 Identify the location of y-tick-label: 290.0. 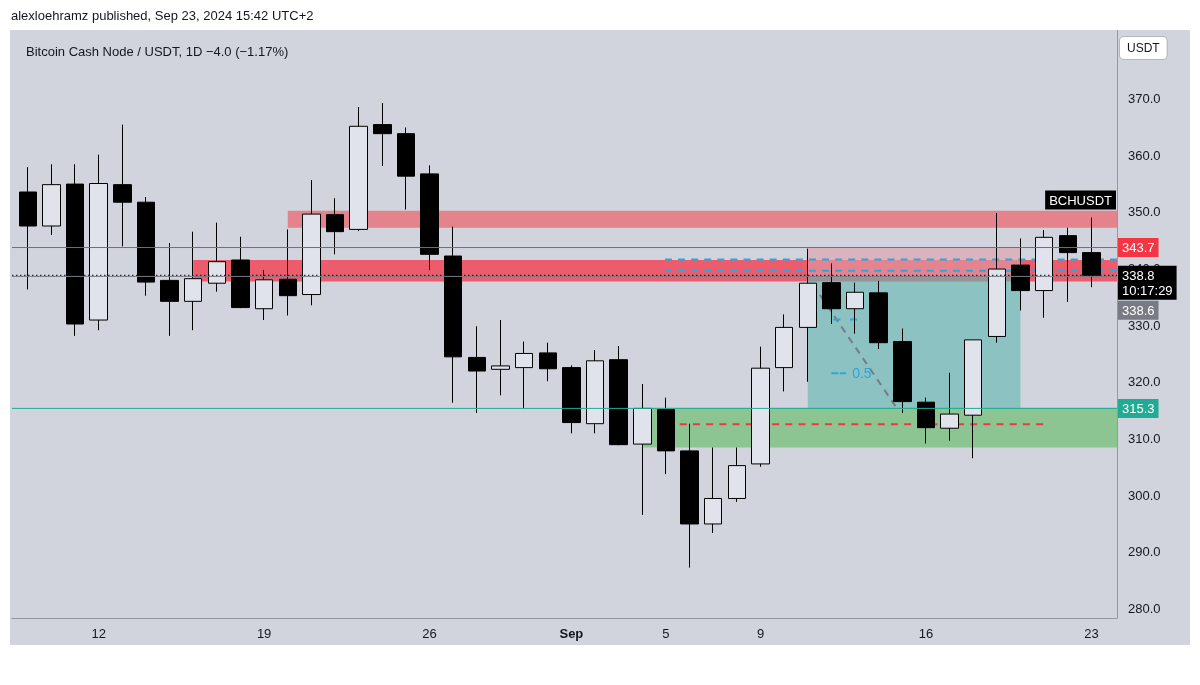
(1144, 552).